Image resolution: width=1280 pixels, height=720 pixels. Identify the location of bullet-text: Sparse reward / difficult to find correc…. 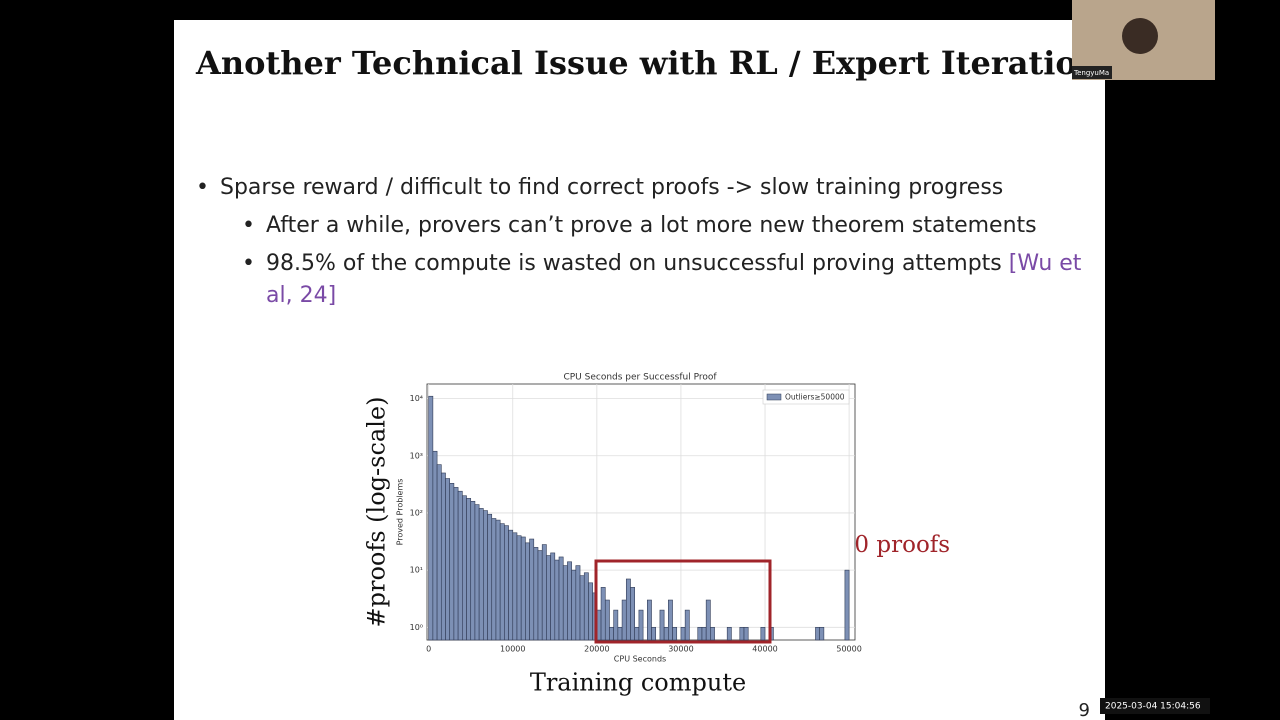
(612, 187).